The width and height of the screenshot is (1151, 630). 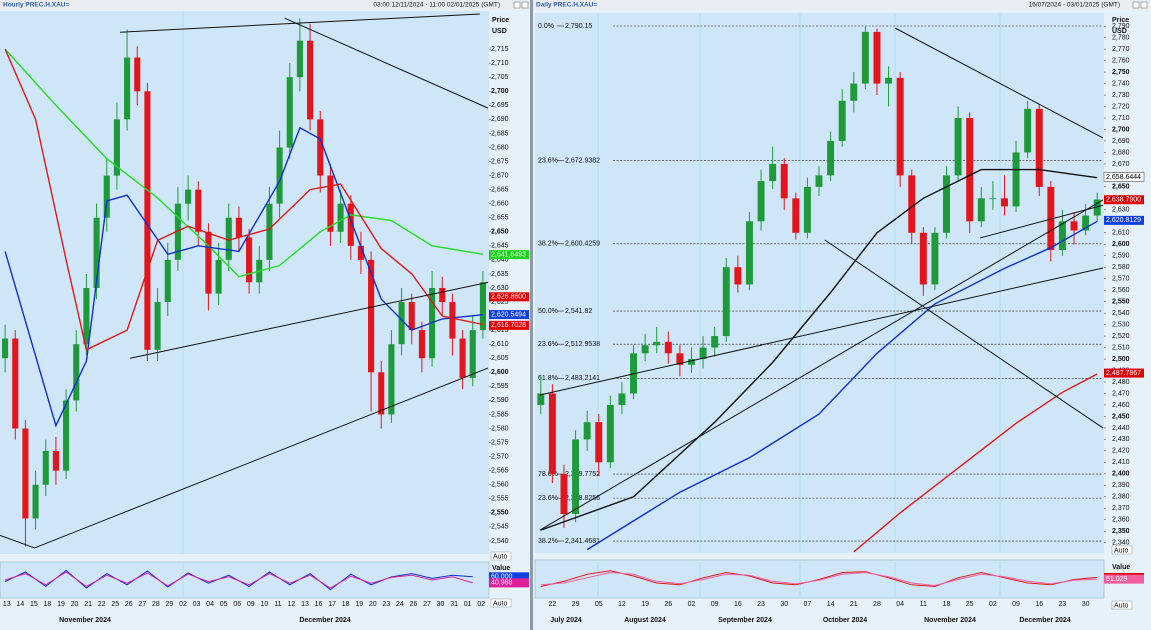 What do you see at coordinates (1121, 474) in the screenshot?
I see `y-tick-label: 2,400` at bounding box center [1121, 474].